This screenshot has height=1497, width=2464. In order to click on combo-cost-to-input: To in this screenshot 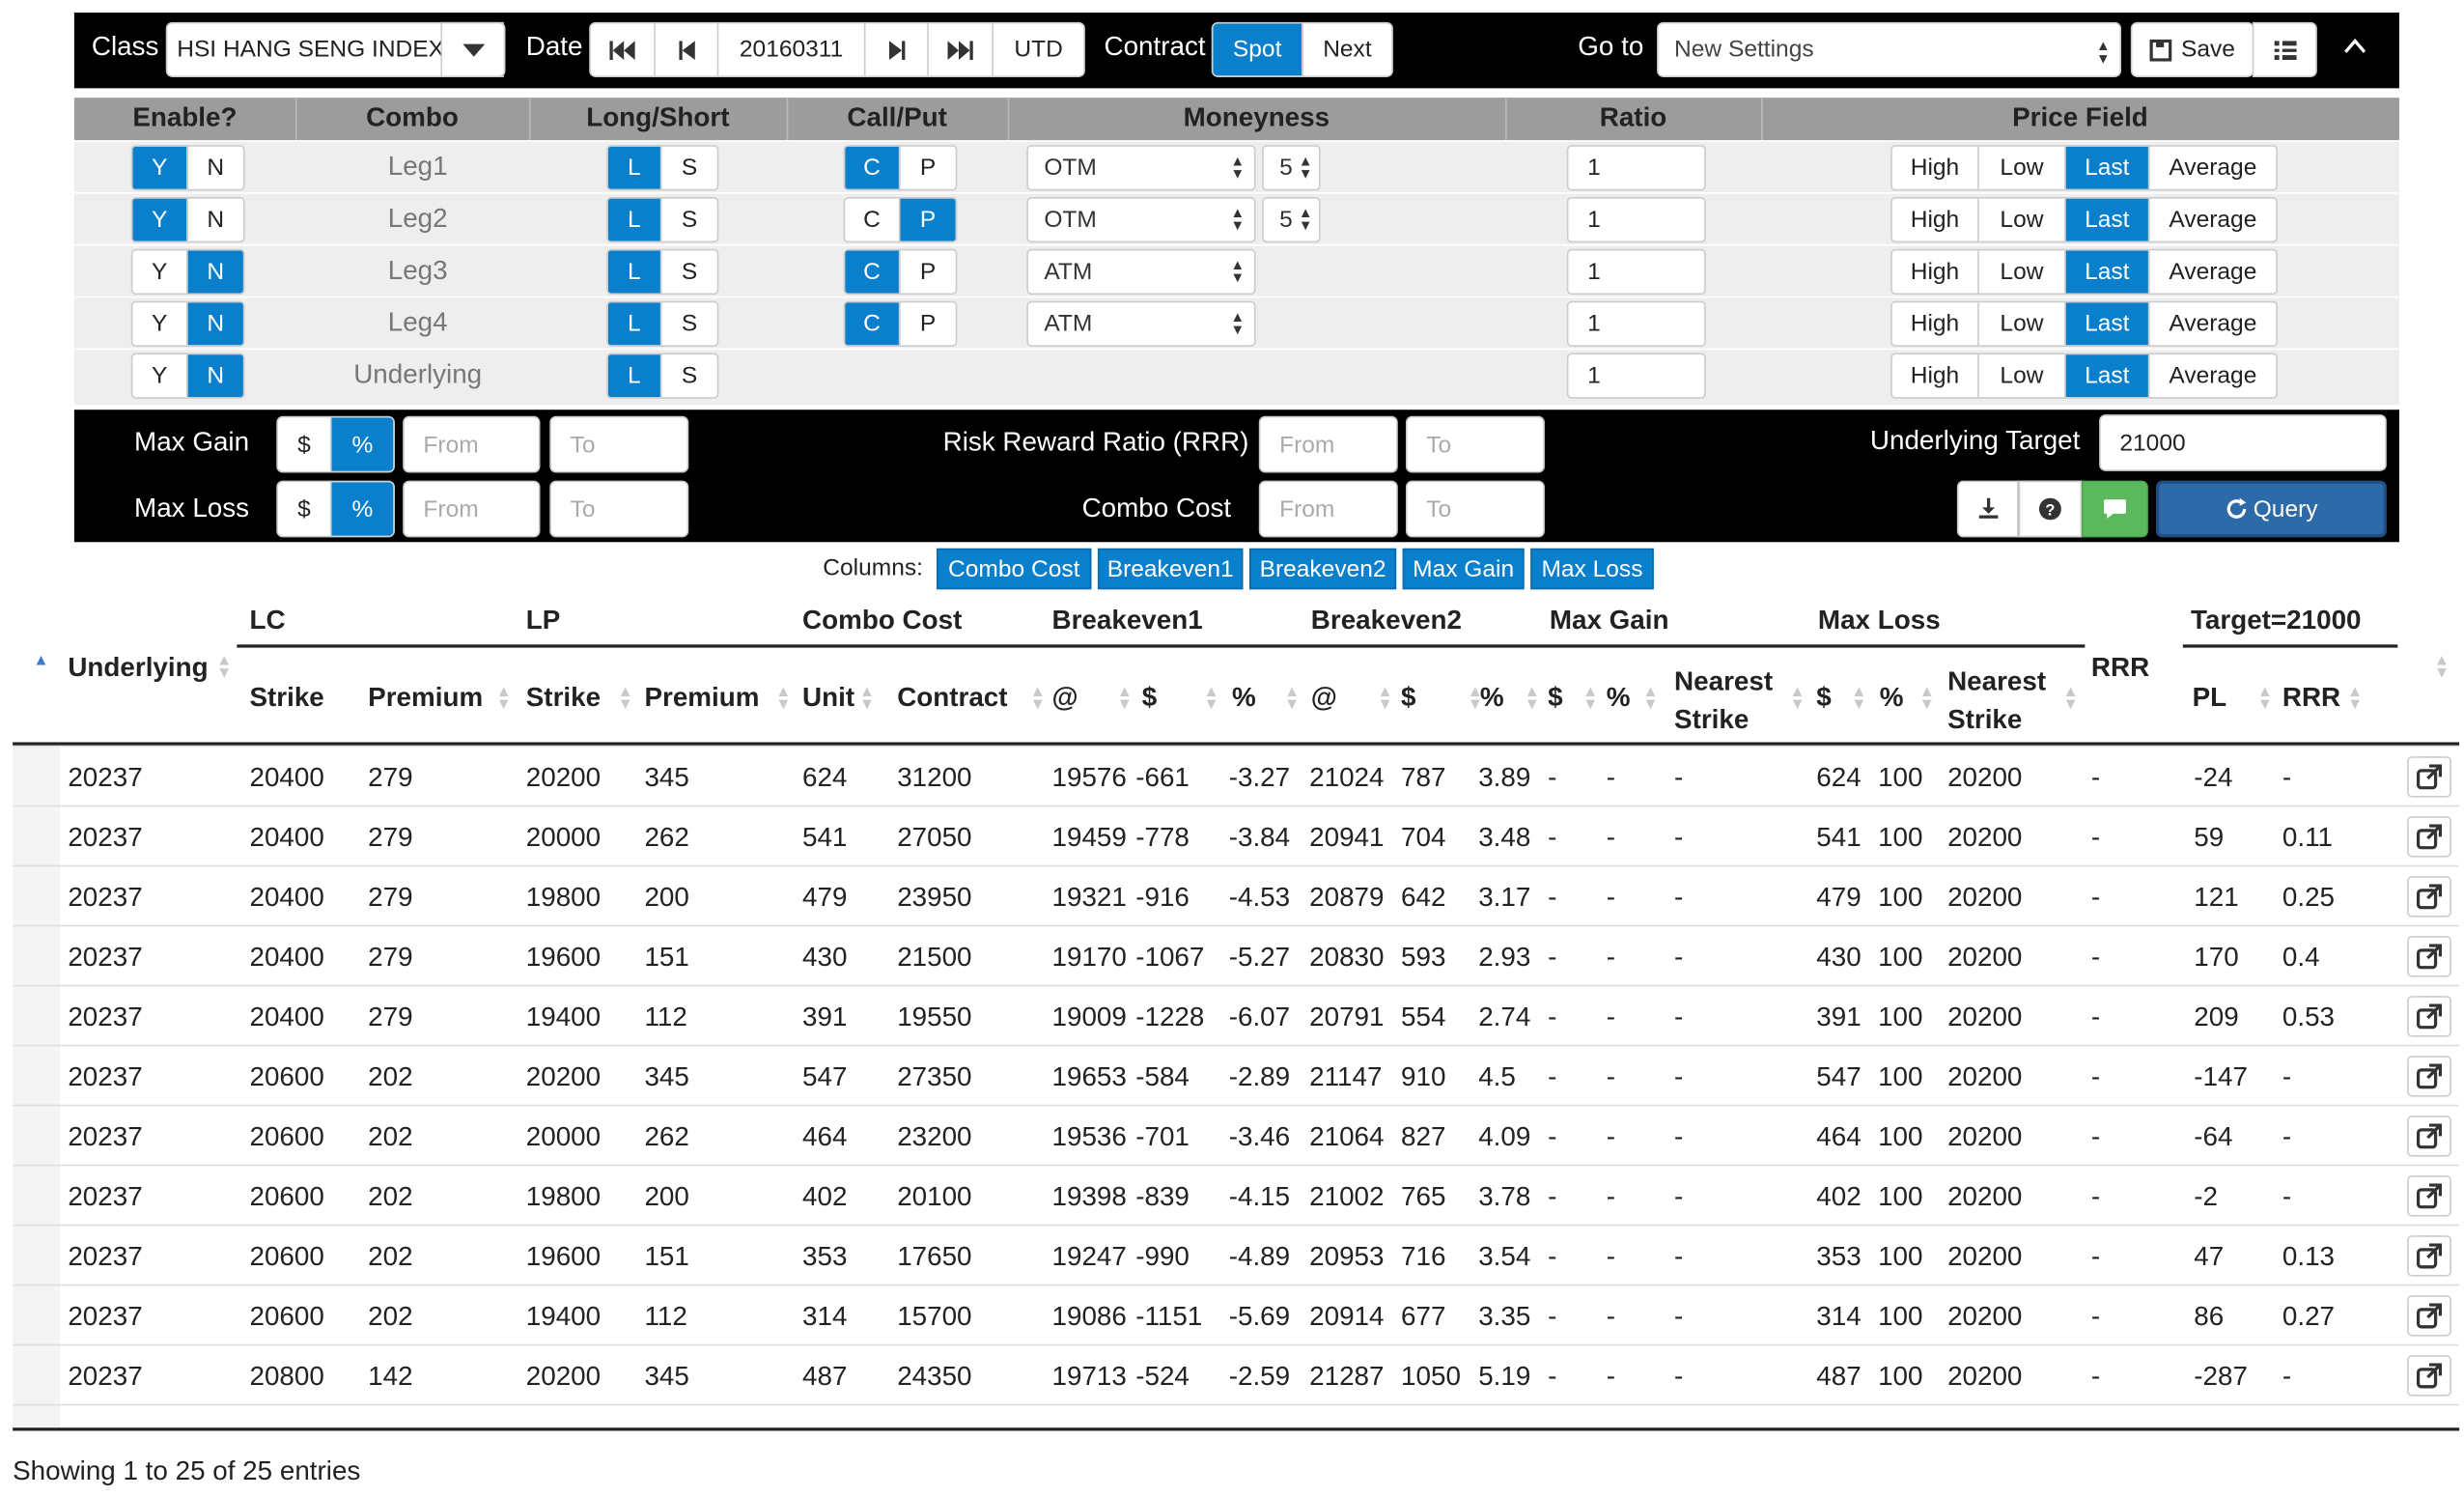, I will do `click(1475, 509)`.